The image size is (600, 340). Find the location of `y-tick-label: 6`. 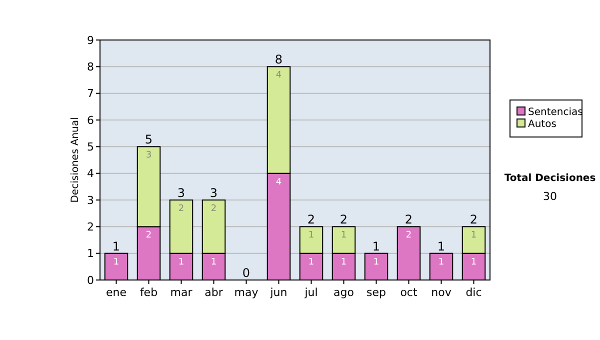

y-tick-label: 6 is located at coordinates (90, 120).